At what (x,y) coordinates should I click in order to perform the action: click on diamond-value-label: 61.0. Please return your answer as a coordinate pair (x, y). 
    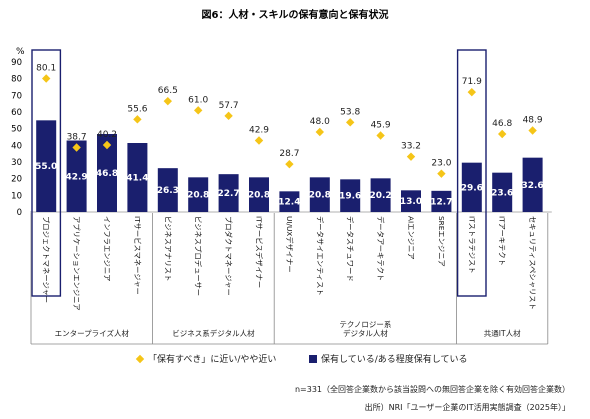
    Looking at the image, I should click on (198, 100).